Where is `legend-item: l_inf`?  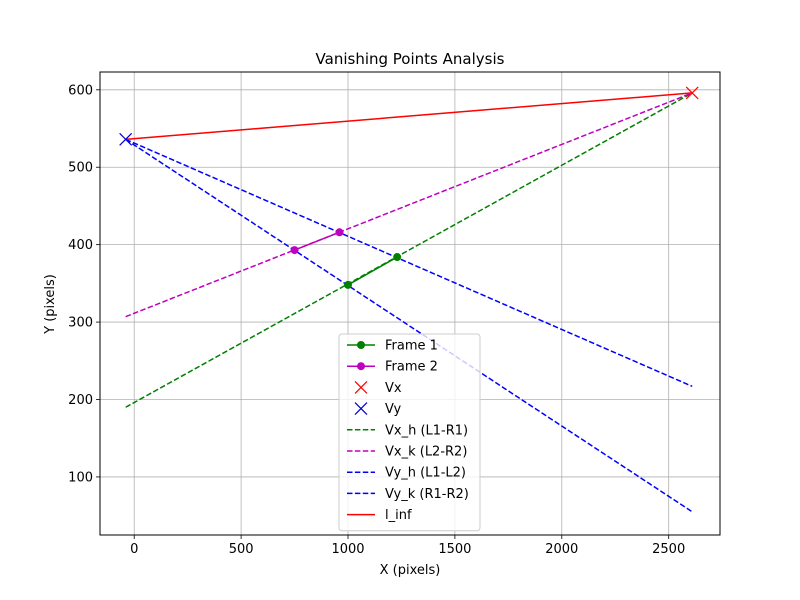 legend-item: l_inf is located at coordinates (379, 515).